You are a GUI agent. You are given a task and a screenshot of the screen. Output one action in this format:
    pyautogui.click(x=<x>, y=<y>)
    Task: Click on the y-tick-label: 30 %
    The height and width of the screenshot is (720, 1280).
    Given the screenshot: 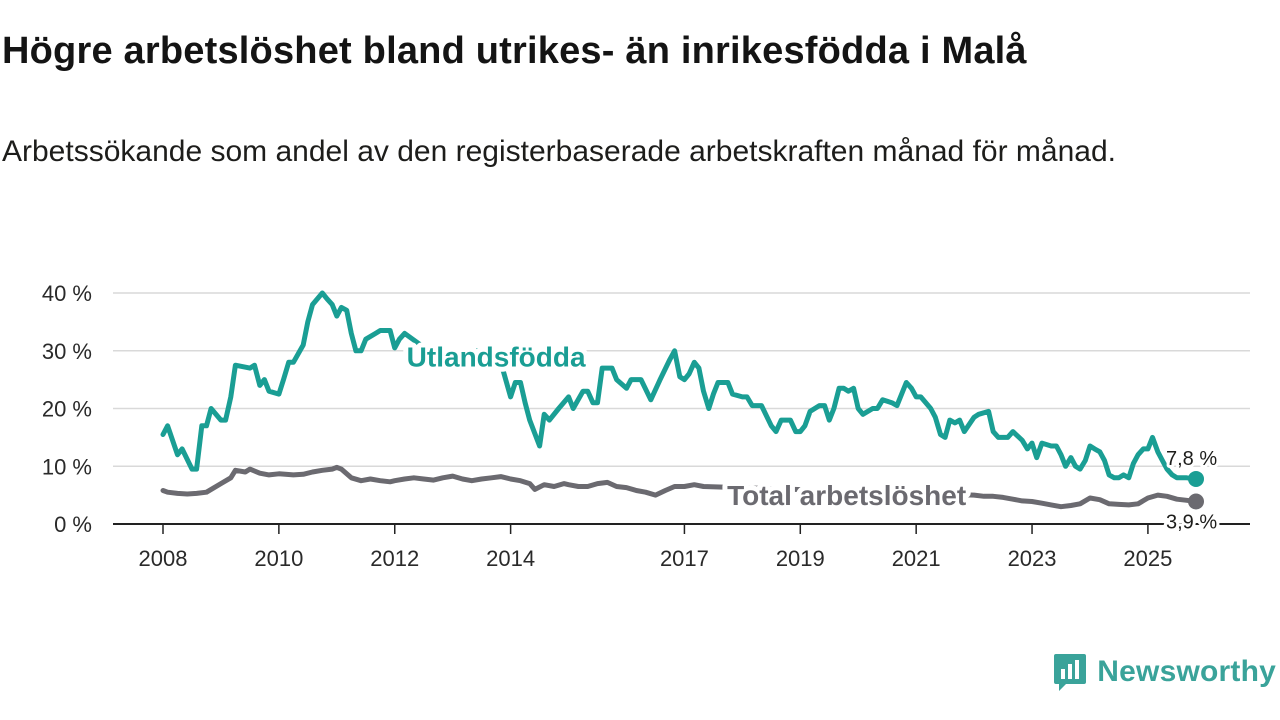 What is the action you would take?
    pyautogui.click(x=67, y=351)
    